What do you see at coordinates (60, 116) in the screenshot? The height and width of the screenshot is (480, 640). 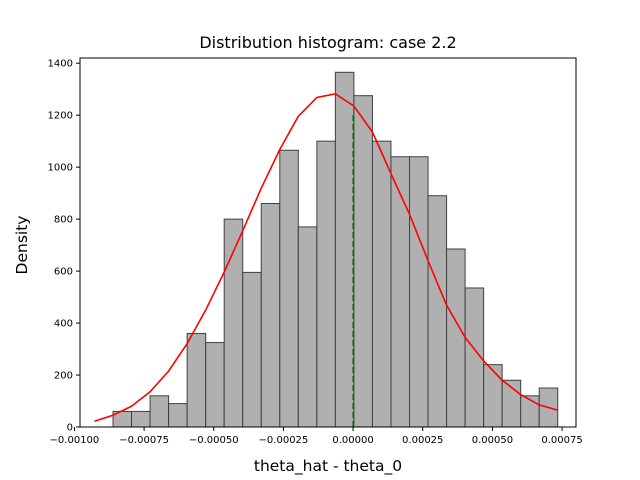 I see `y-tick-label: 1200` at bounding box center [60, 116].